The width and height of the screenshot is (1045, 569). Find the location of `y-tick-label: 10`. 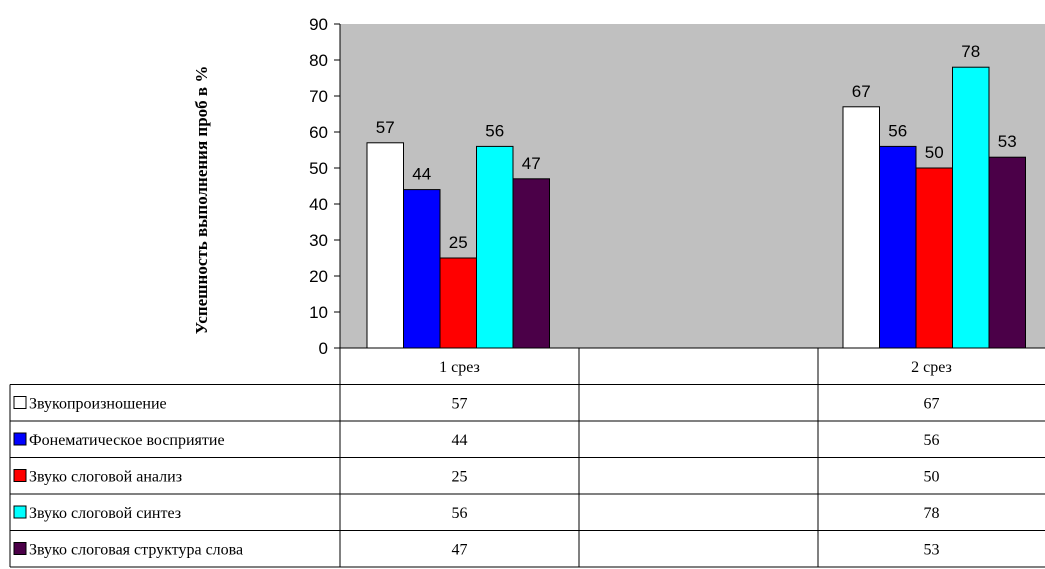

y-tick-label: 10 is located at coordinates (318, 312).